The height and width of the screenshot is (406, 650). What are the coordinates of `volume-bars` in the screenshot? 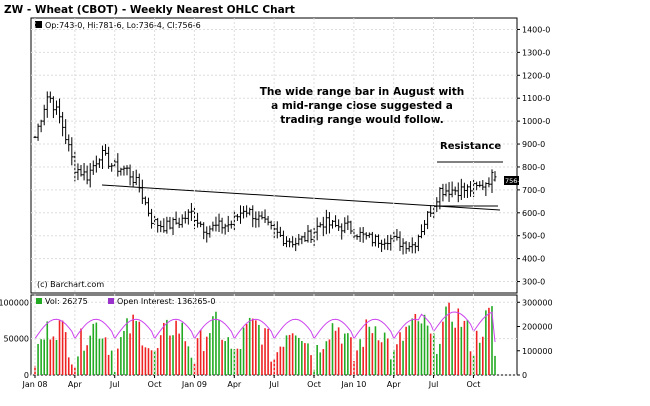 It's located at (265, 338).